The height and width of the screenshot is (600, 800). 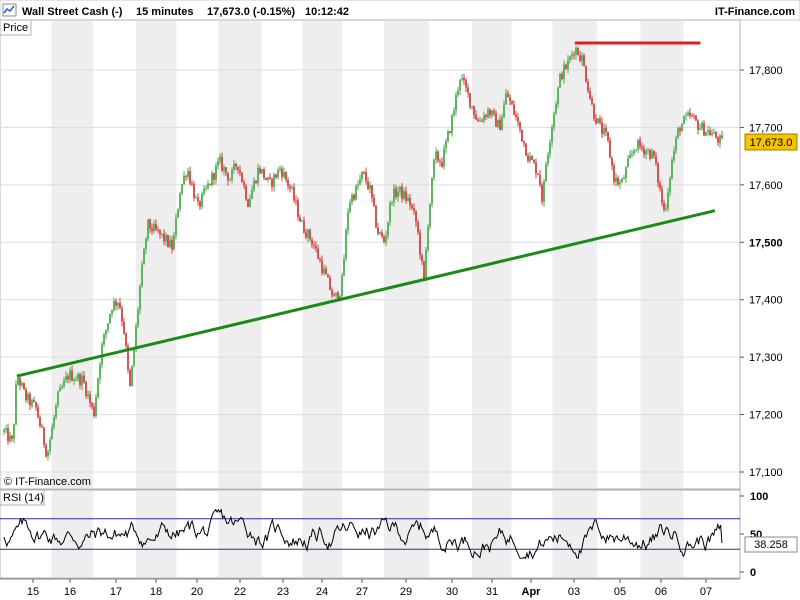 I want to click on rsi-panel-label: RSI (14), so click(x=23, y=498).